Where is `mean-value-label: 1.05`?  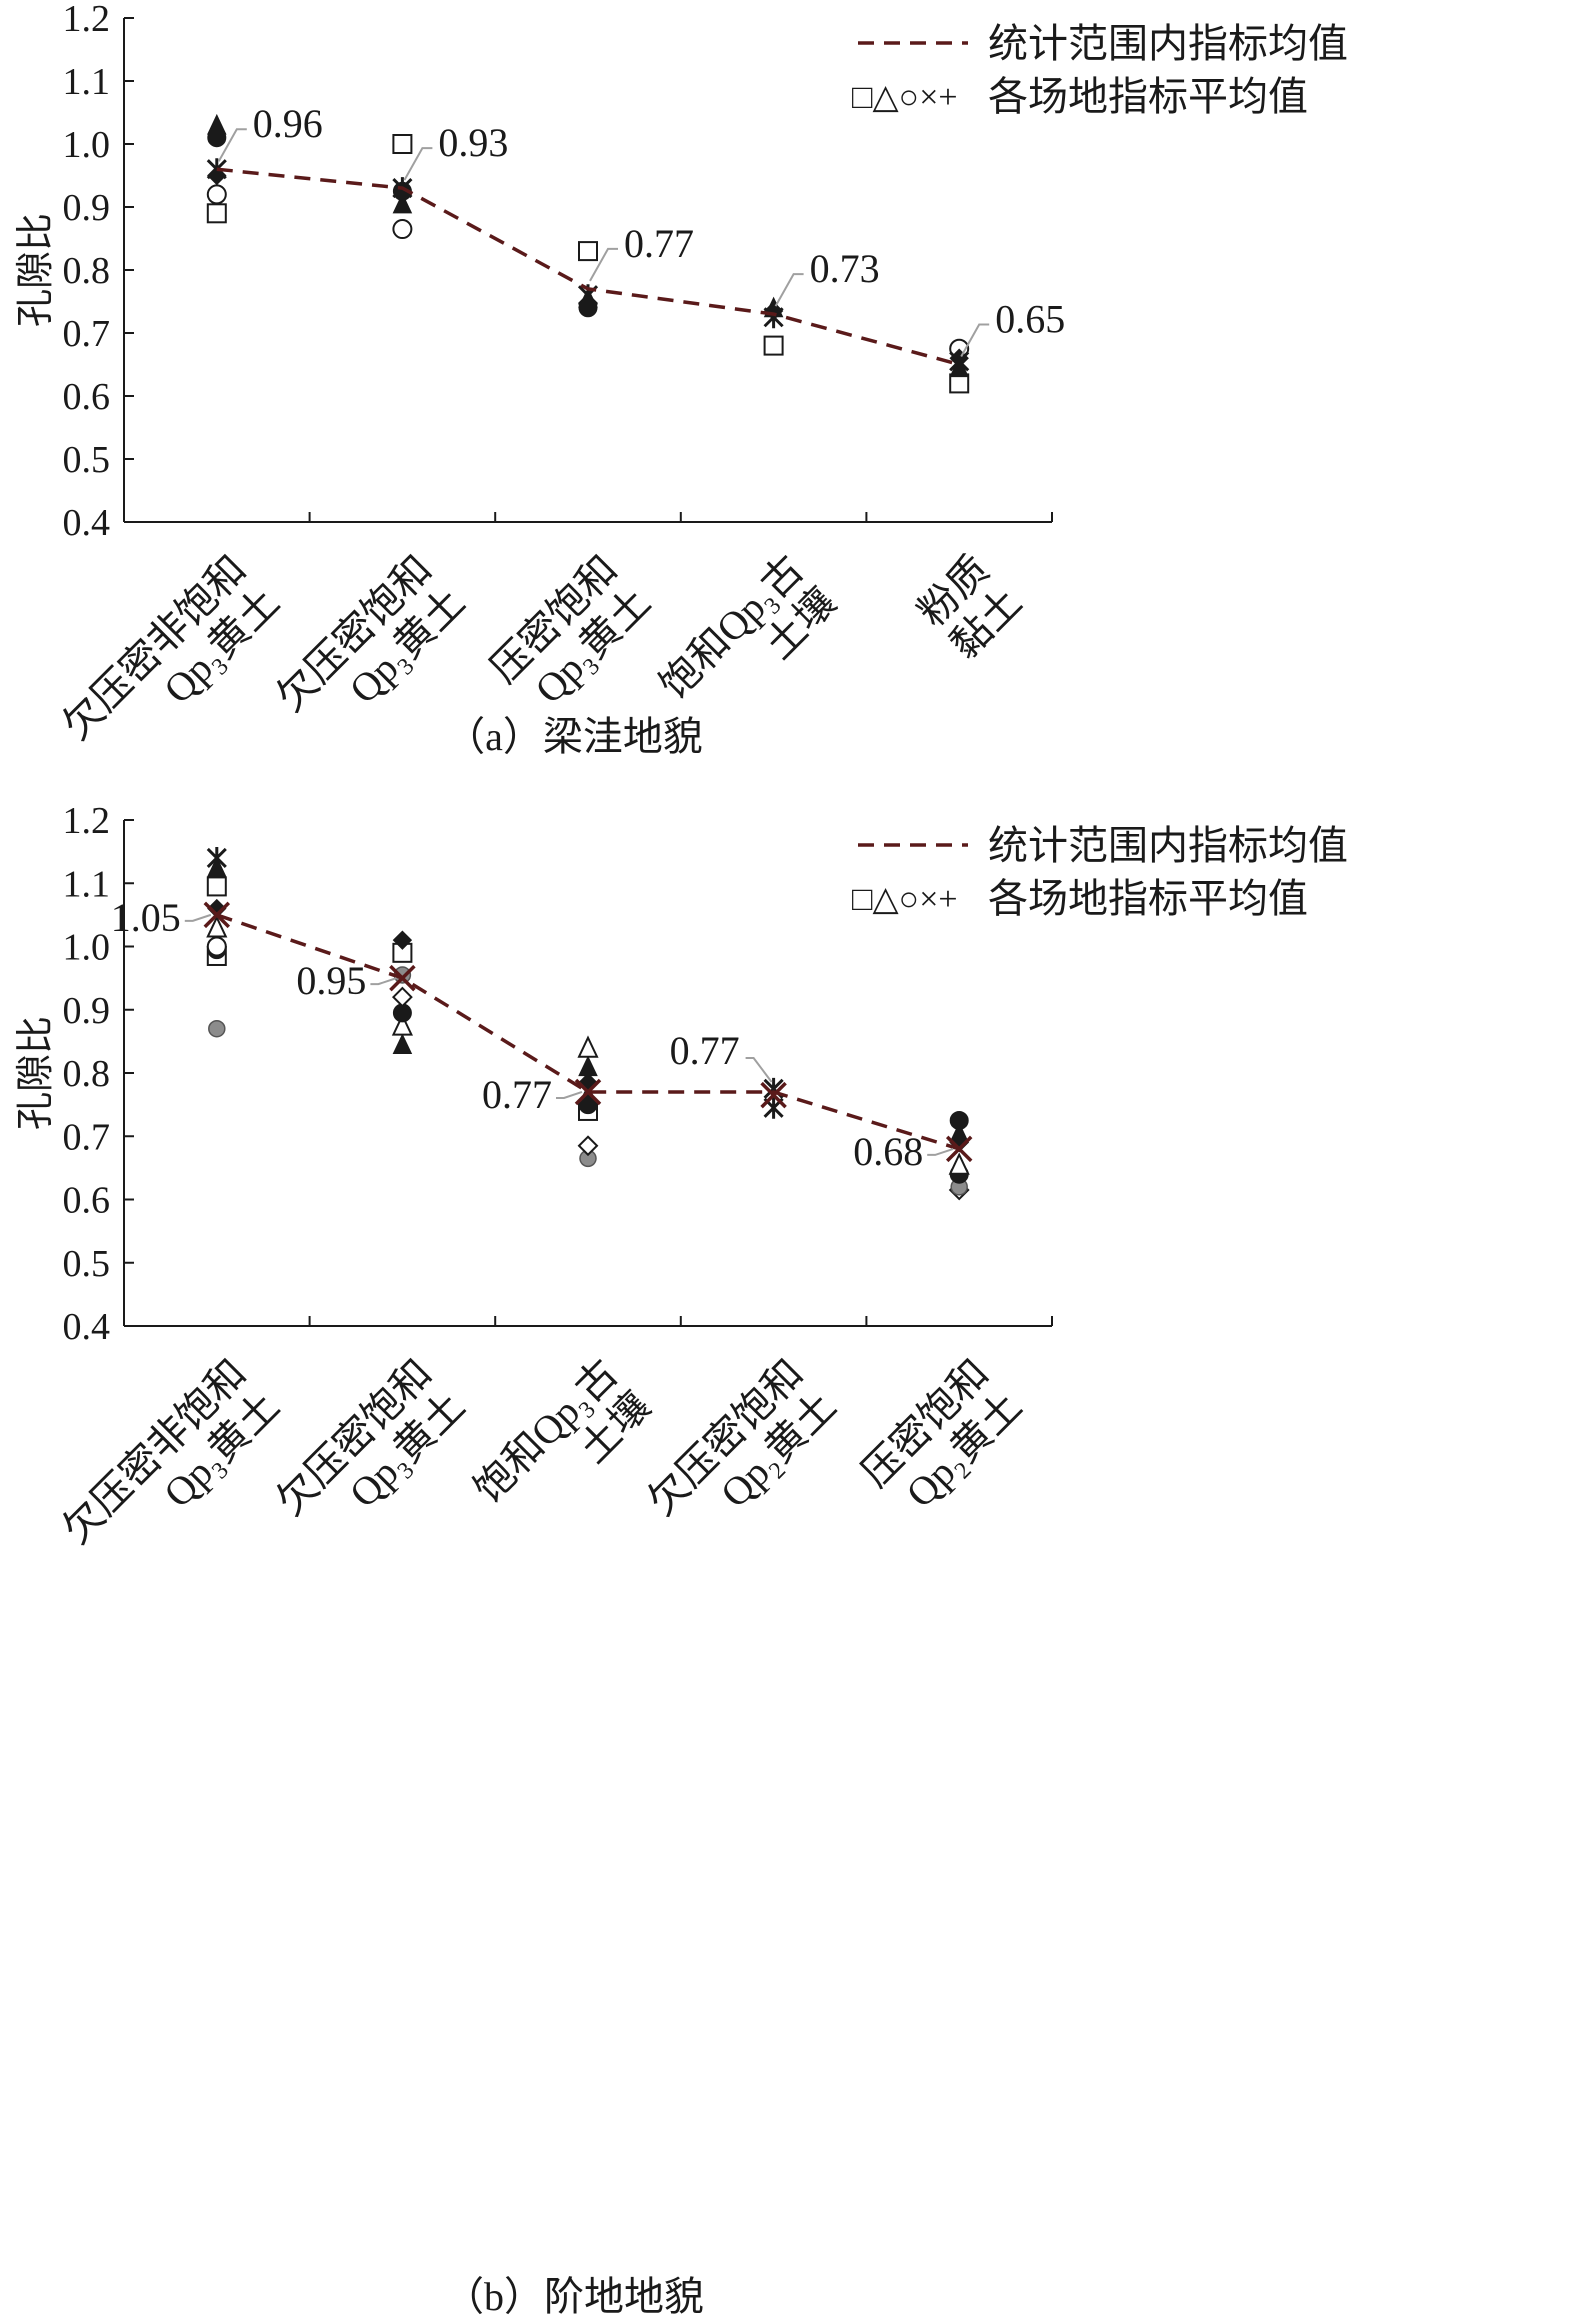 mean-value-label: 1.05 is located at coordinates (146, 917).